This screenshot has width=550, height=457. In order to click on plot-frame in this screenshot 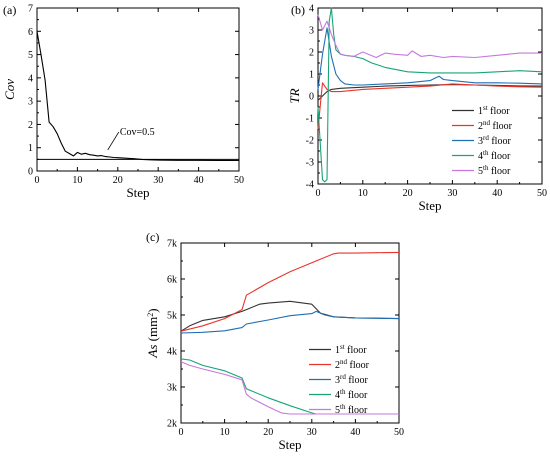, I will do `click(138, 89)`.